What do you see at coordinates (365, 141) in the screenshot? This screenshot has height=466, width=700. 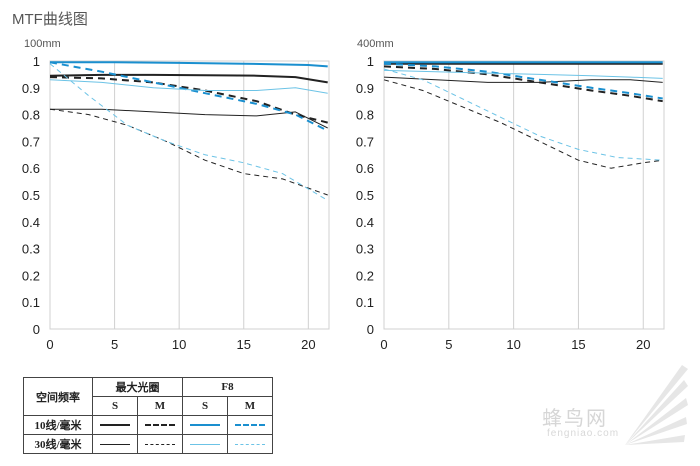 I see `y-tick-label-1-7: 0.7` at bounding box center [365, 141].